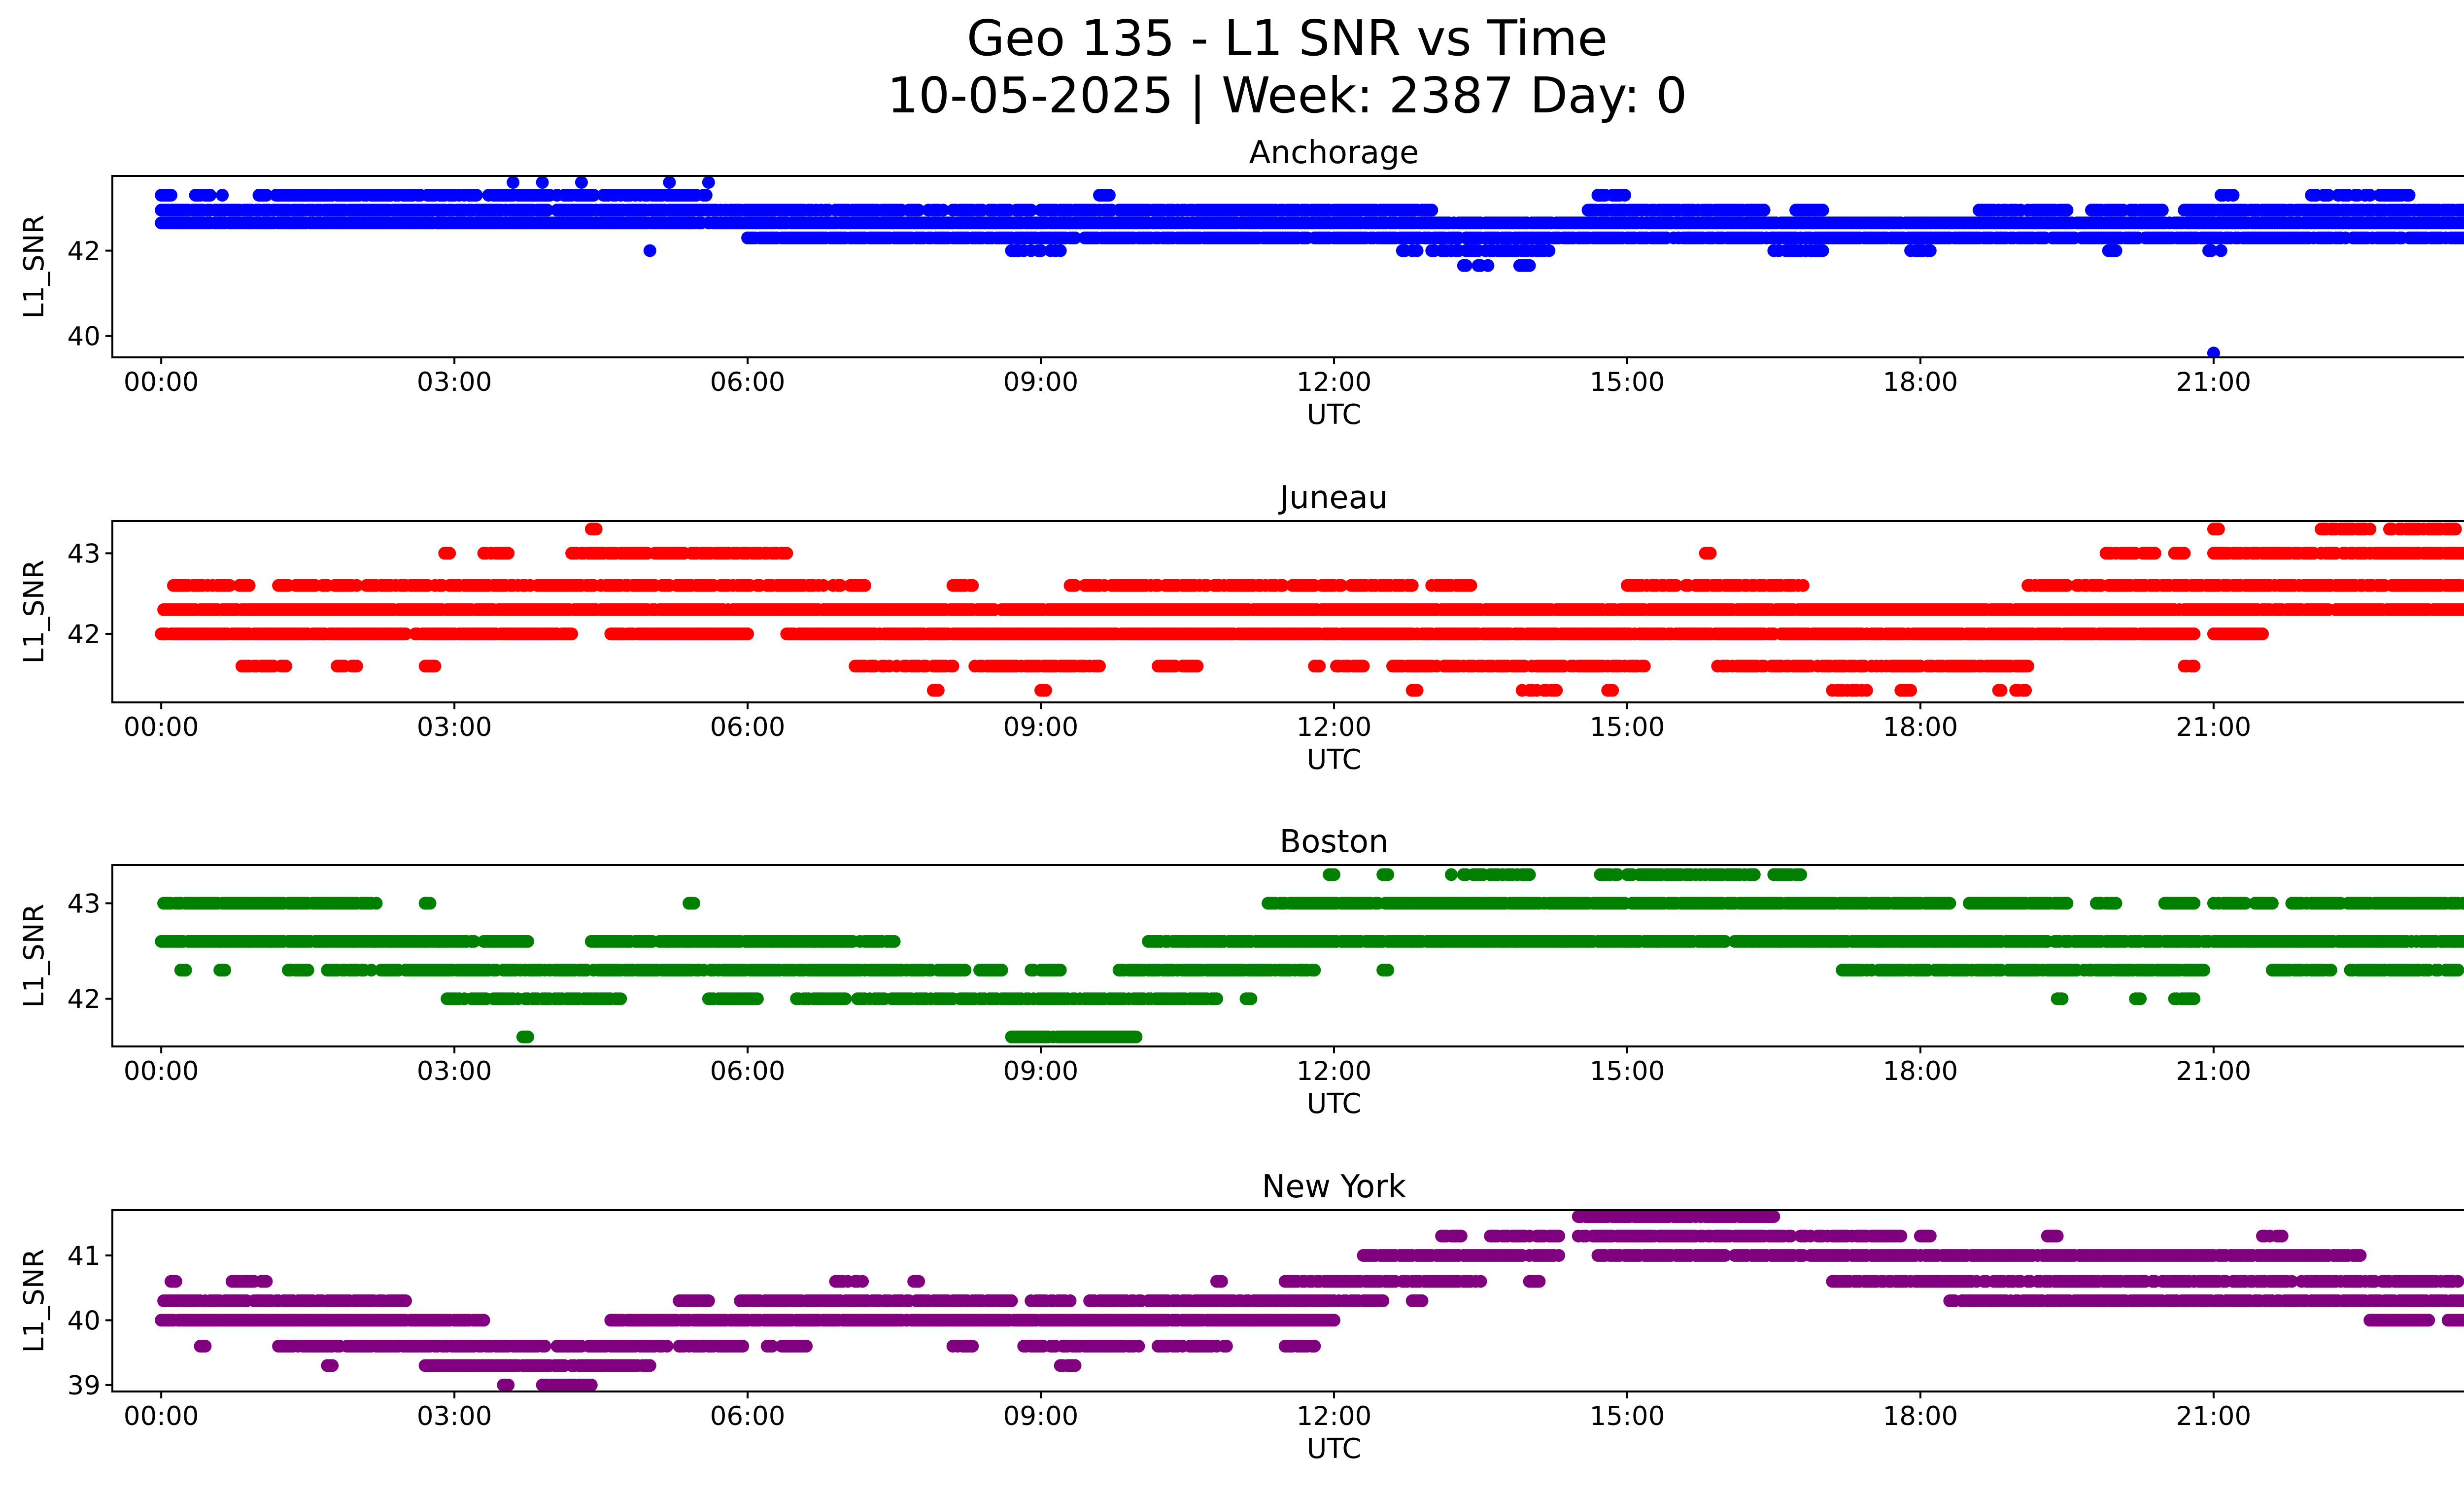 This screenshot has height=1495, width=2464. I want to click on anchorage-x-tick-label: 06:00, so click(748, 382).